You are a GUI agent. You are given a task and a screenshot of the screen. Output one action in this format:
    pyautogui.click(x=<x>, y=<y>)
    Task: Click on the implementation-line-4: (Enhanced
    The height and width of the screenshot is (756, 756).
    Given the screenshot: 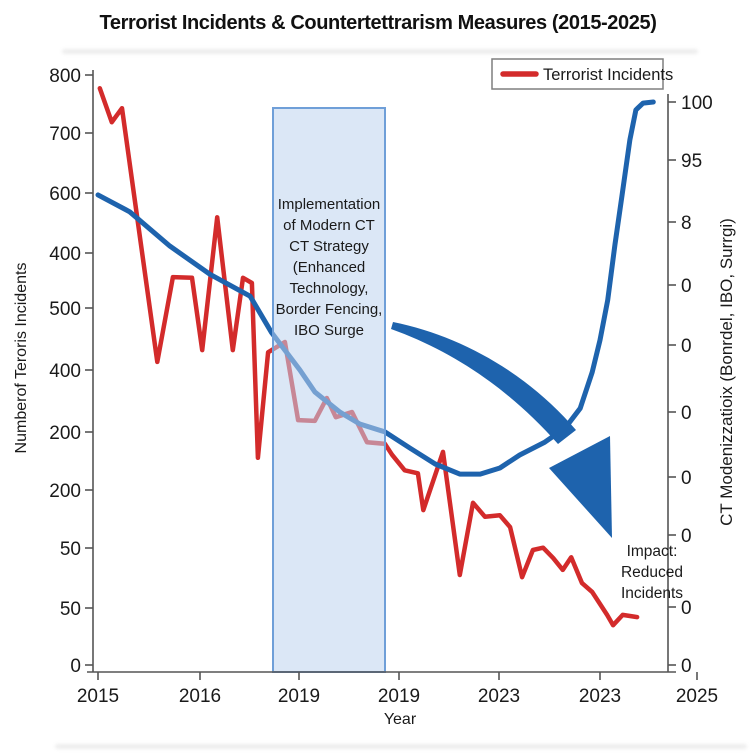 What is the action you would take?
    pyautogui.click(x=329, y=267)
    